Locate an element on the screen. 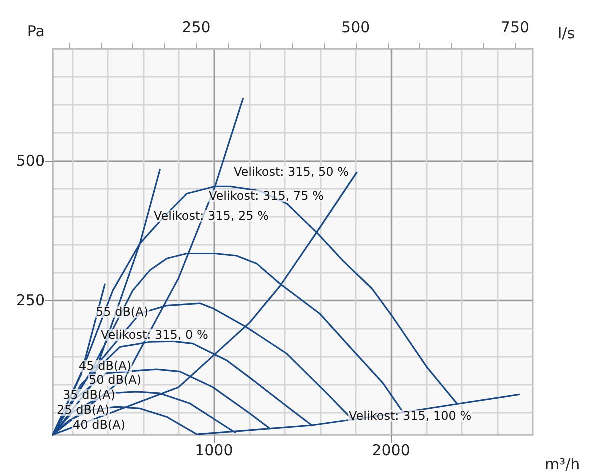 This screenshot has height=474, width=595. annotation: Velikost: 315, 50 % is located at coordinates (292, 172).